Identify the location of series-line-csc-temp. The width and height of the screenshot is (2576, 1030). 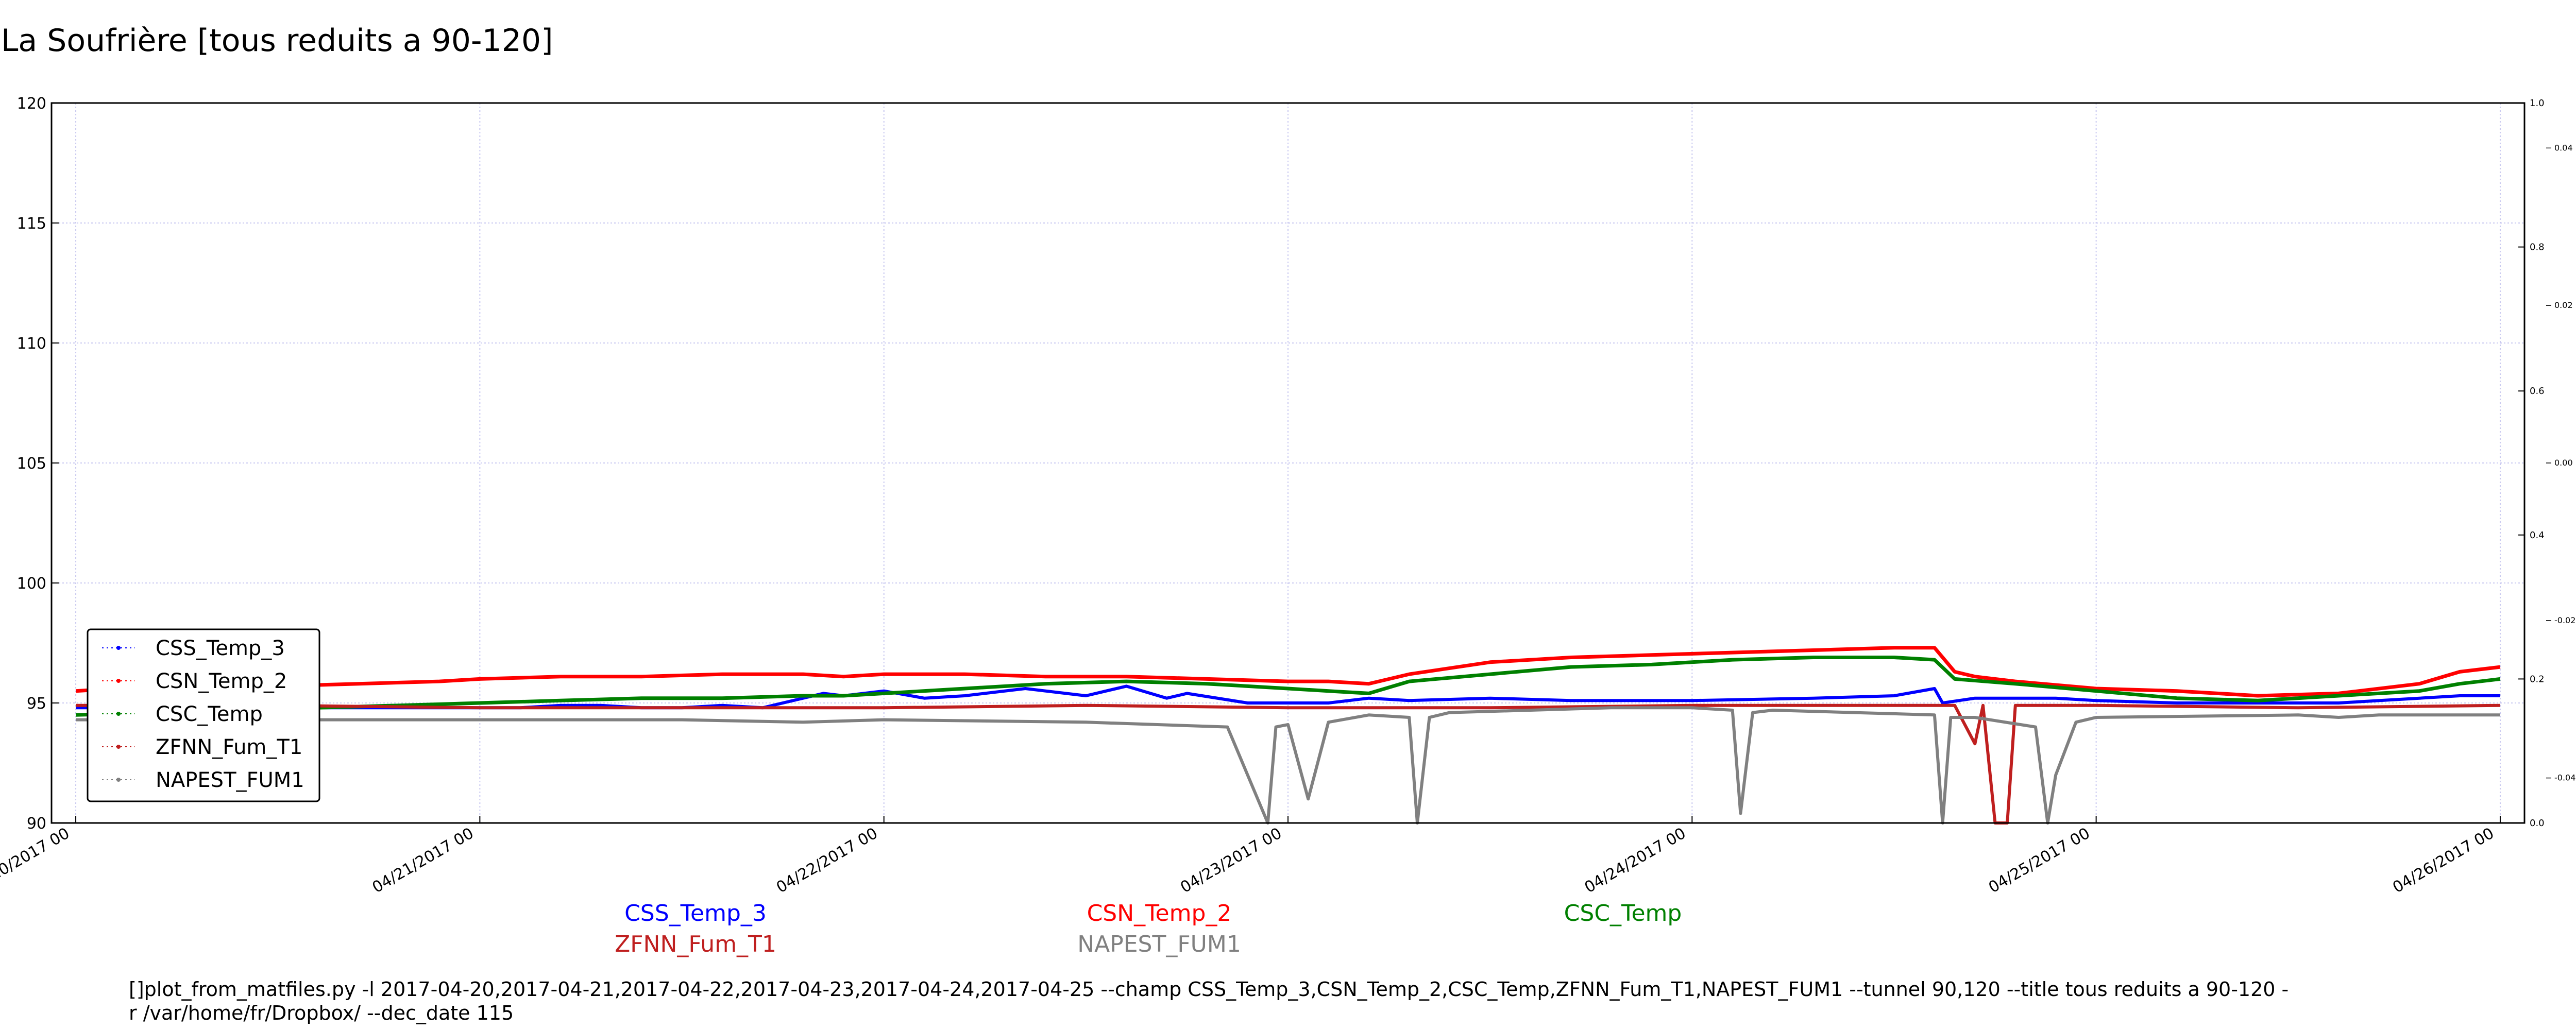
(1288, 686).